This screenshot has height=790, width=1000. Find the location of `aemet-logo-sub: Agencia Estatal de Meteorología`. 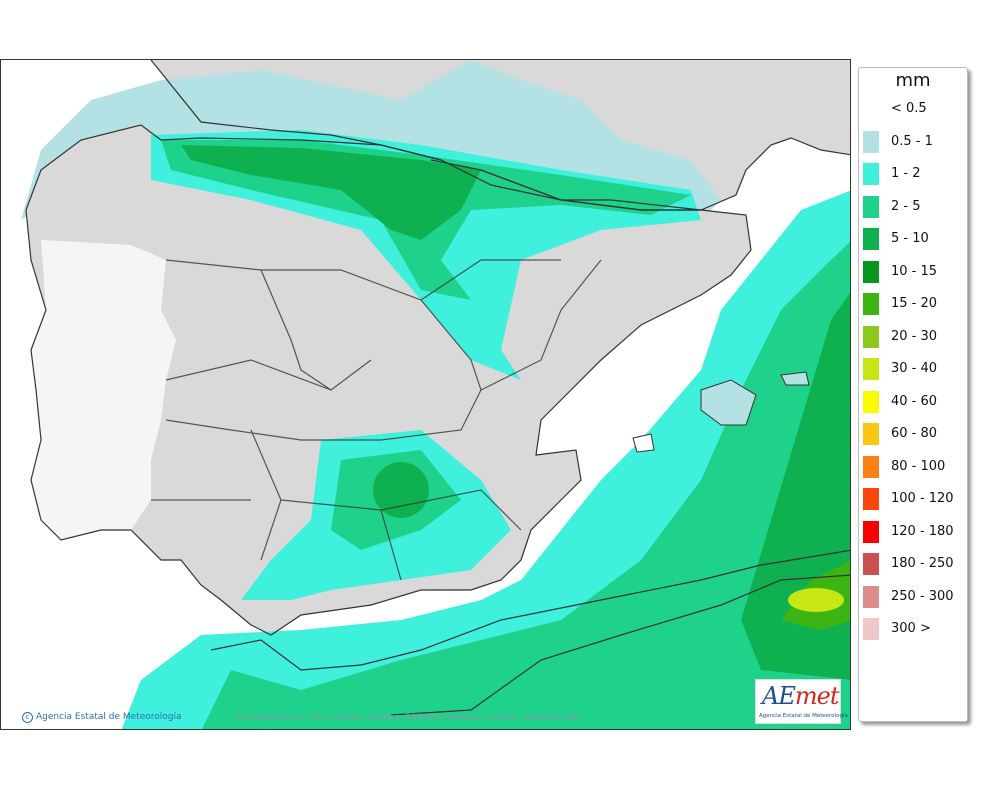

aemet-logo-sub: Agencia Estatal de Meteorología is located at coordinates (803, 716).